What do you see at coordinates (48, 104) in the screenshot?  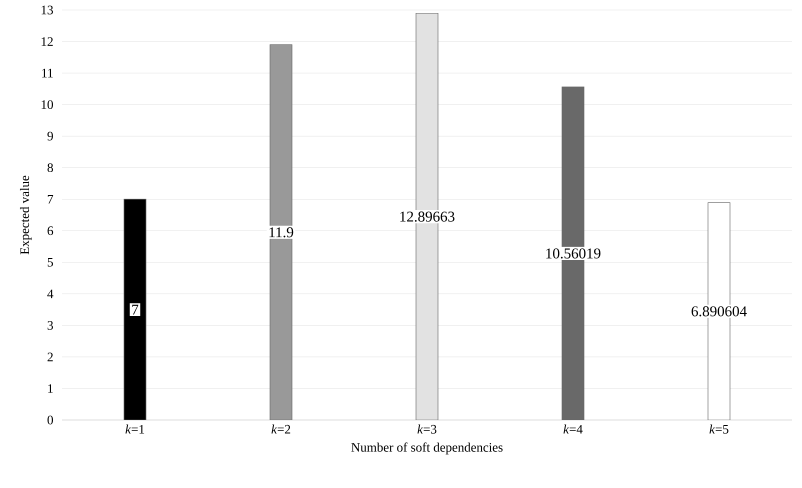 I see `y-tick-label: 10` at bounding box center [48, 104].